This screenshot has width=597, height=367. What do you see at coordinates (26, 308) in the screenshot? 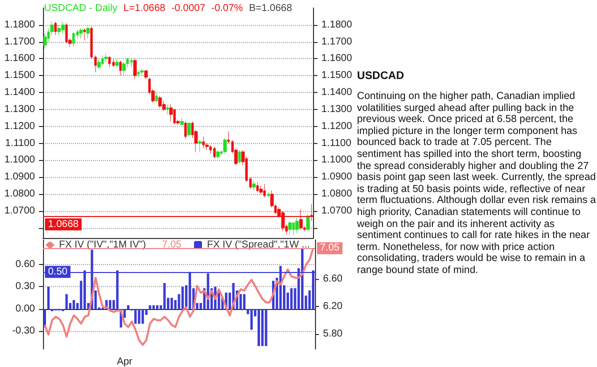
I see `y-tick-label: 0.00` at bounding box center [26, 308].